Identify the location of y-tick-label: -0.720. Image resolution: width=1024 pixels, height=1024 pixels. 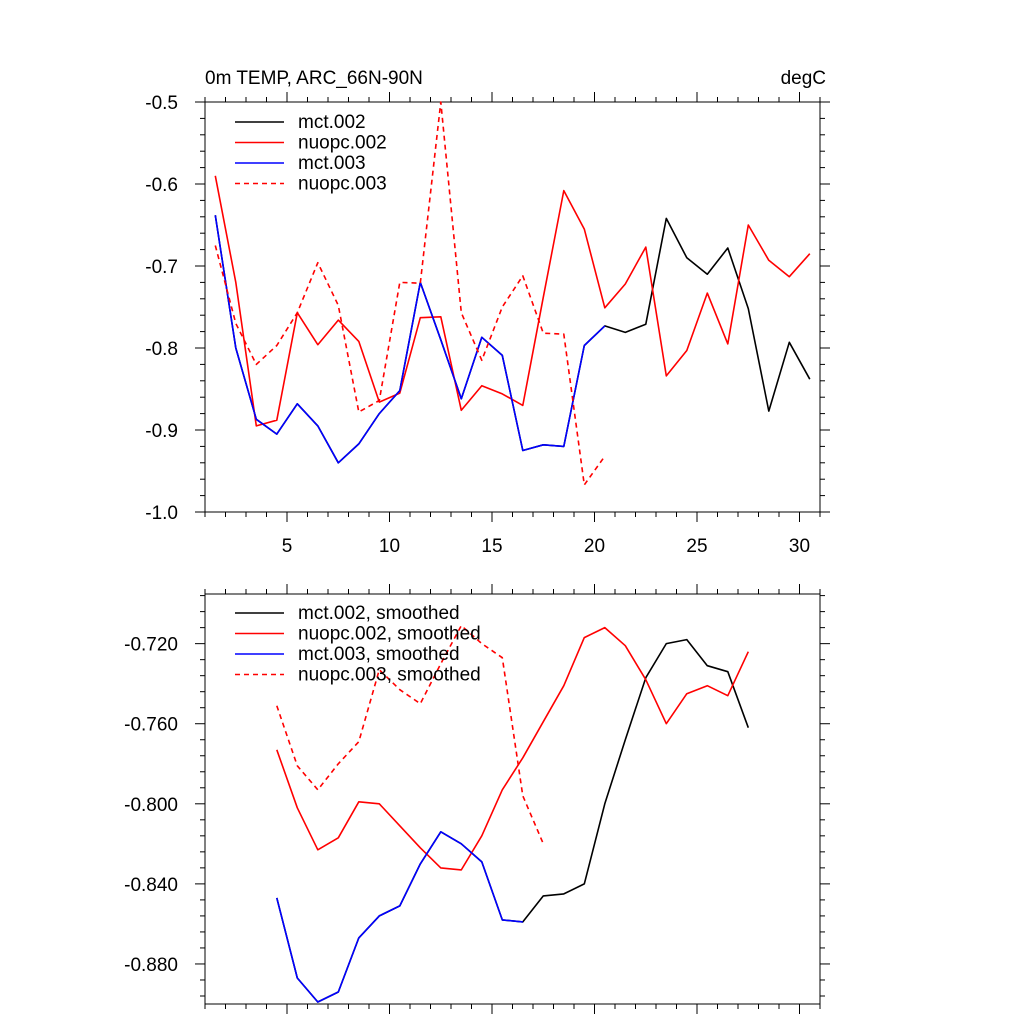
(151, 645).